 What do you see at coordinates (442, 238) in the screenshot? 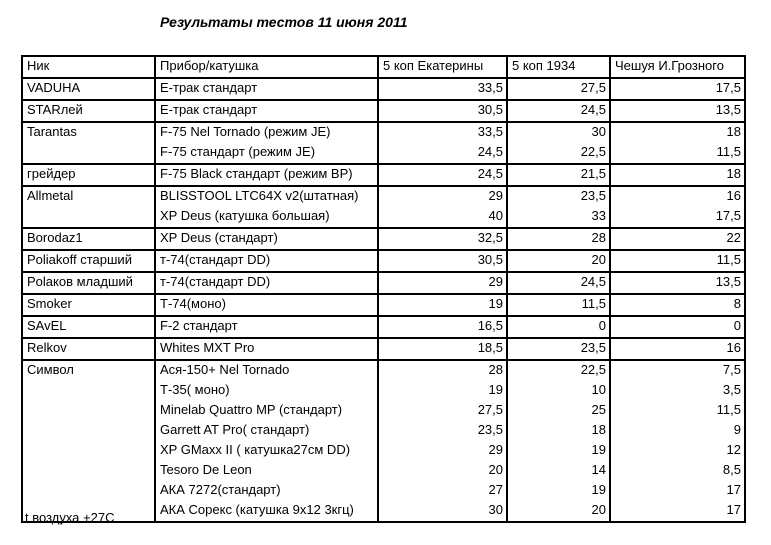
I see `value-cell: 32,5` at bounding box center [442, 238].